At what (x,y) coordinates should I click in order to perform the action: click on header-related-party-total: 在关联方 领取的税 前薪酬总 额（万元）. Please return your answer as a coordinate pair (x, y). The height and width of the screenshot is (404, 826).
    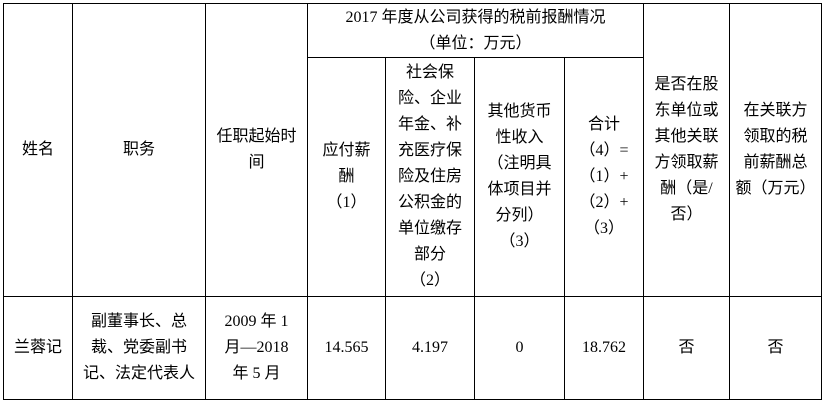
    Looking at the image, I should click on (776, 150).